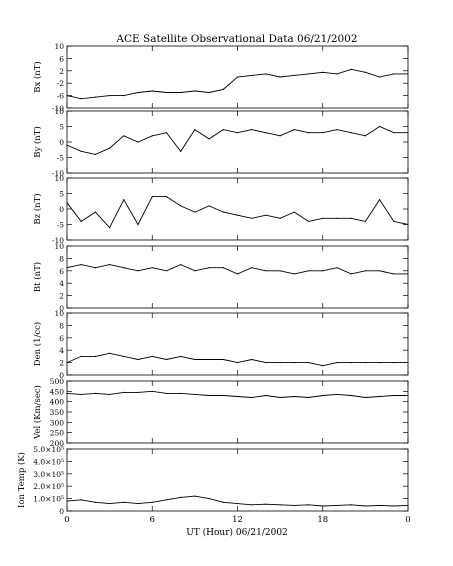 The width and height of the screenshot is (453, 566). I want to click on y-axis-label: By (nT), so click(37, 142).